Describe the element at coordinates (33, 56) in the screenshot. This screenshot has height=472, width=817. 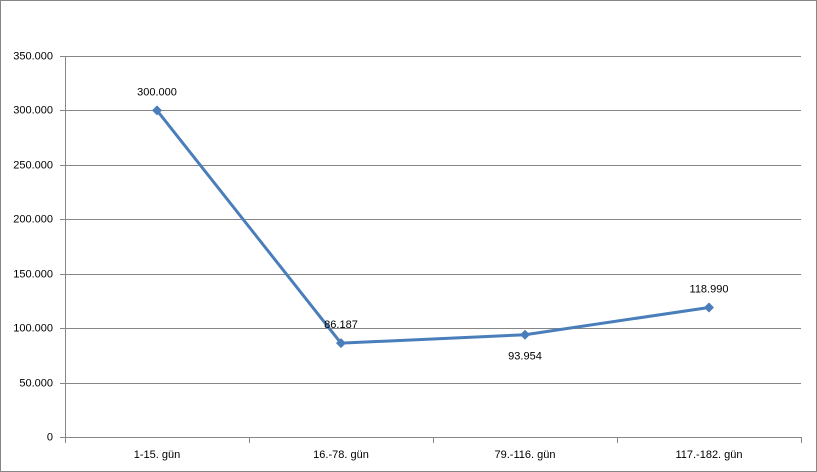
I see `y-tick-label: 350.000` at that location.